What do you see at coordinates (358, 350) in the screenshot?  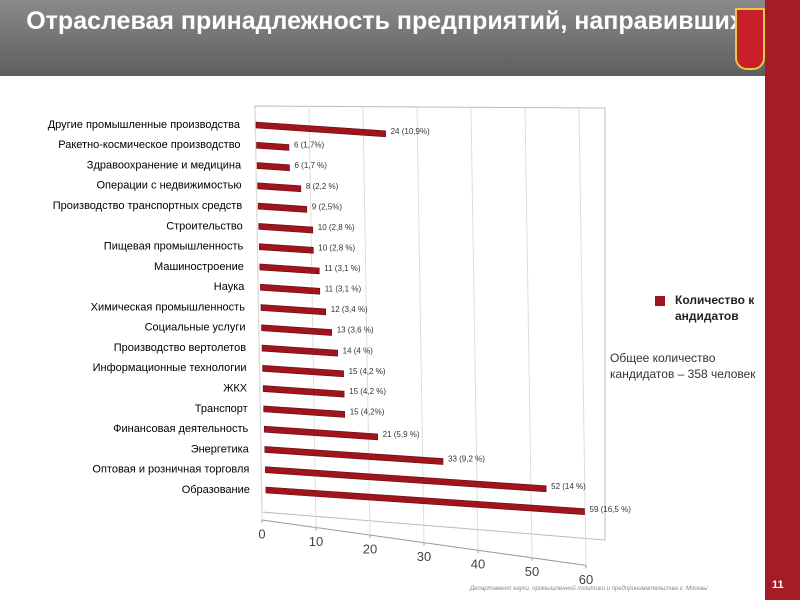 I see `value-label: 14 (4 %)` at bounding box center [358, 350].